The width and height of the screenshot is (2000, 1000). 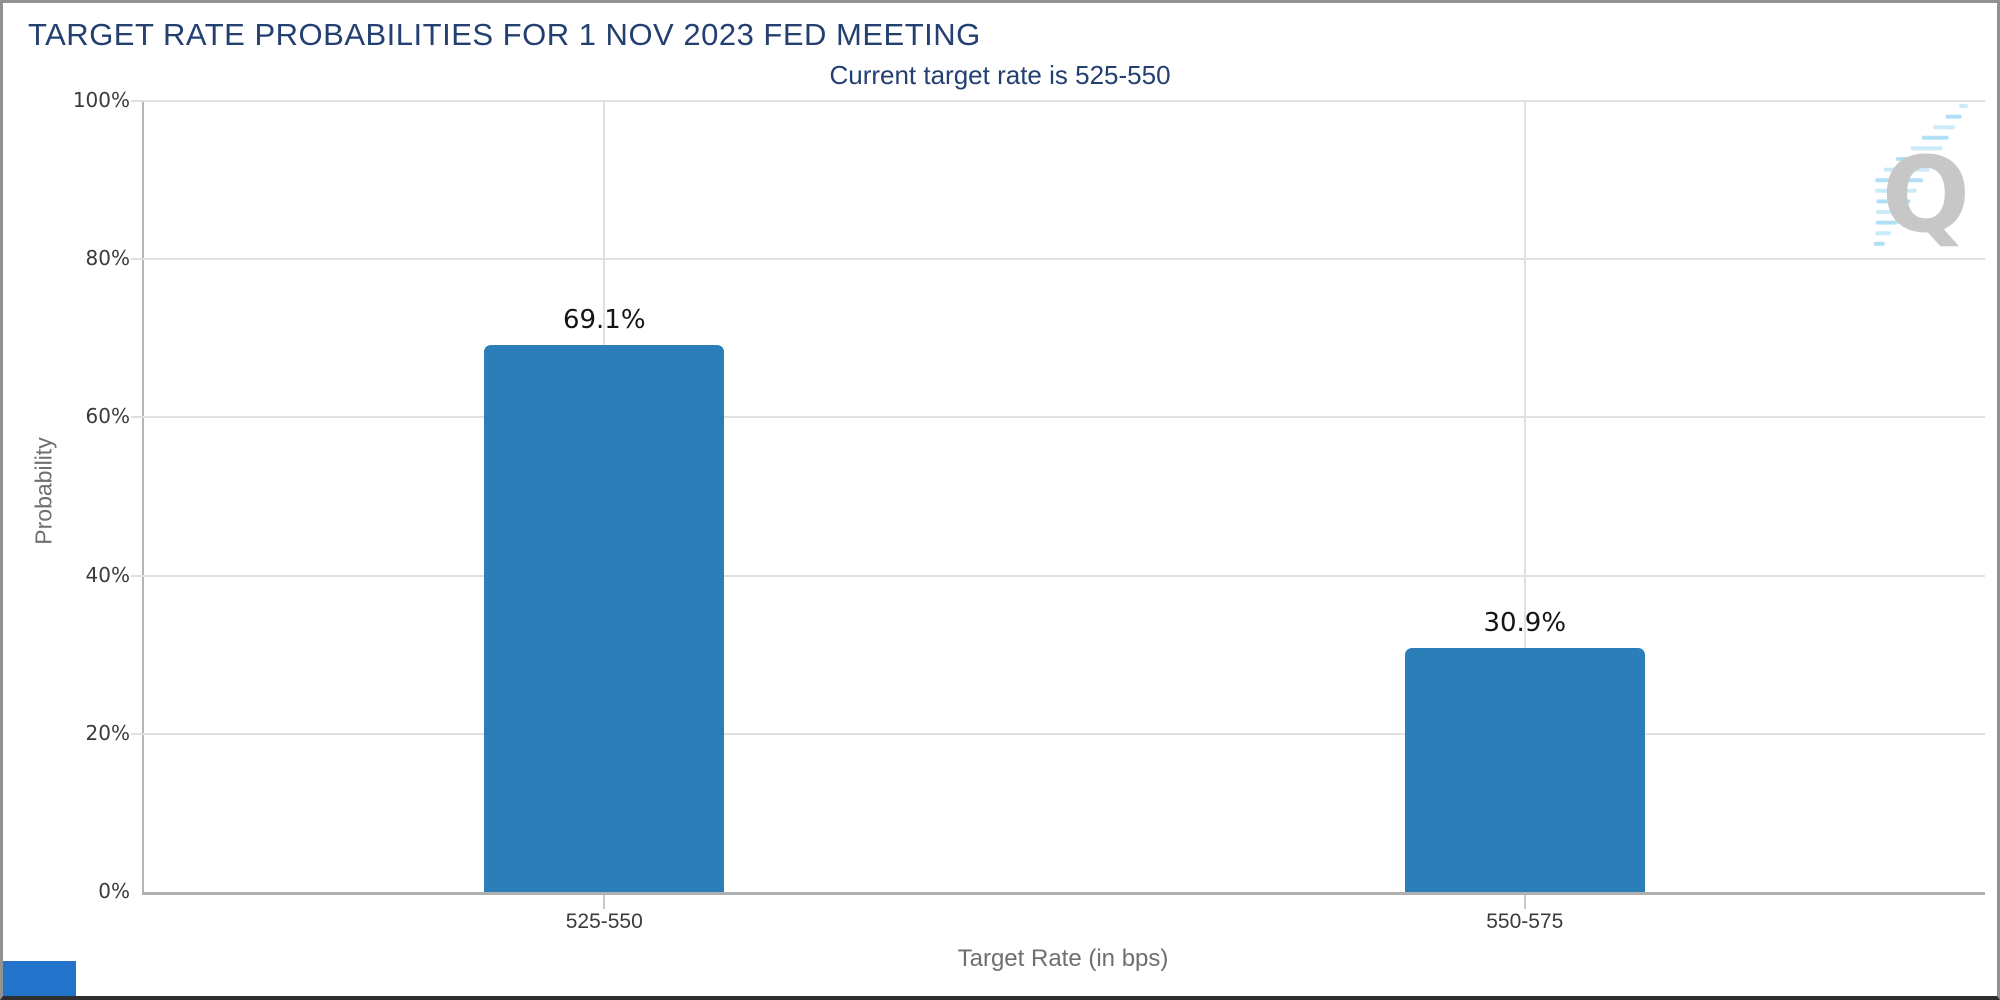 What do you see at coordinates (107, 574) in the screenshot?
I see `y-tick-label: 40%` at bounding box center [107, 574].